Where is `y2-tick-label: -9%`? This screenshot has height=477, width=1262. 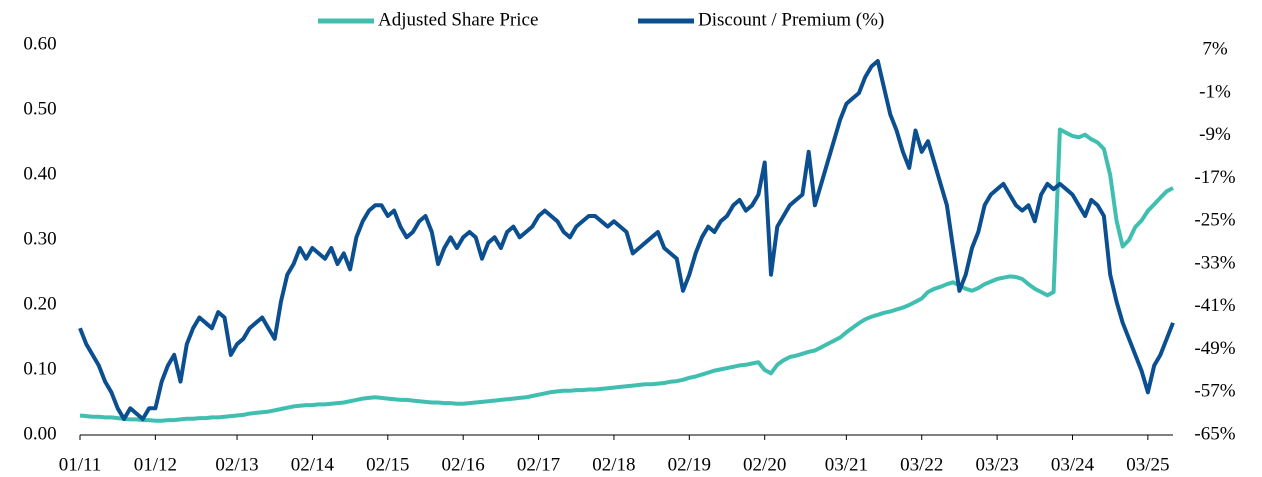 y2-tick-label: -9% is located at coordinates (1215, 134).